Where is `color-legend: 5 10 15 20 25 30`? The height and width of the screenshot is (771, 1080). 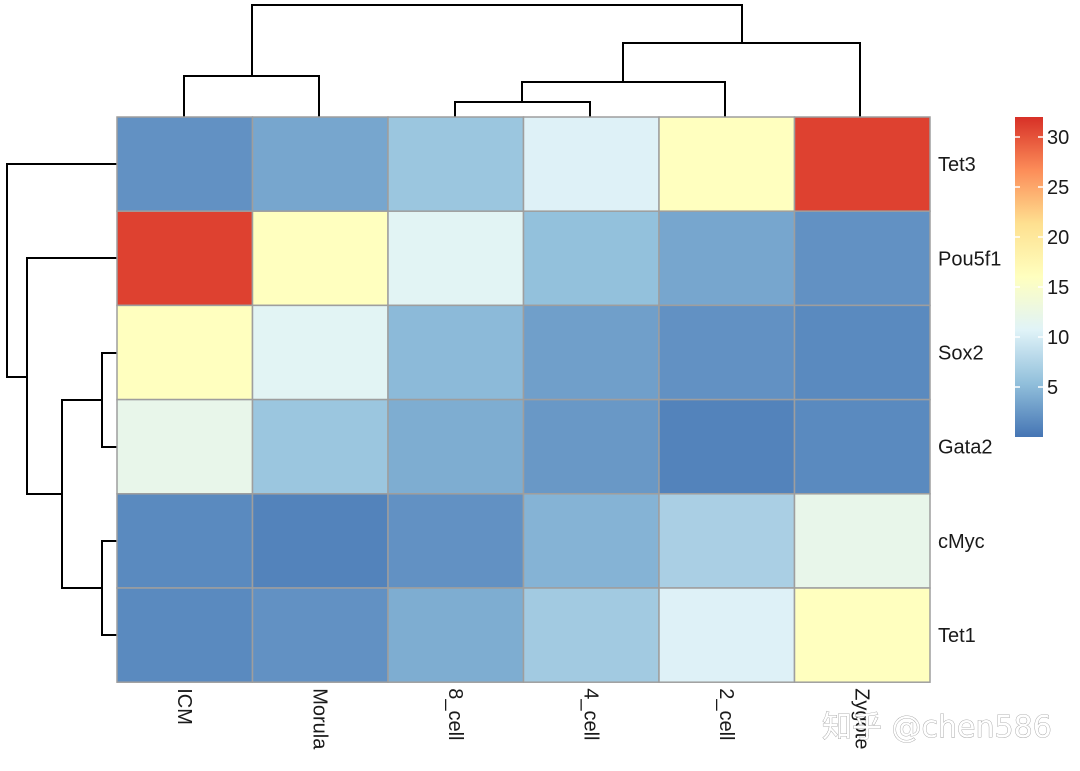 color-legend: 5 10 15 20 25 30 is located at coordinates (1042, 277).